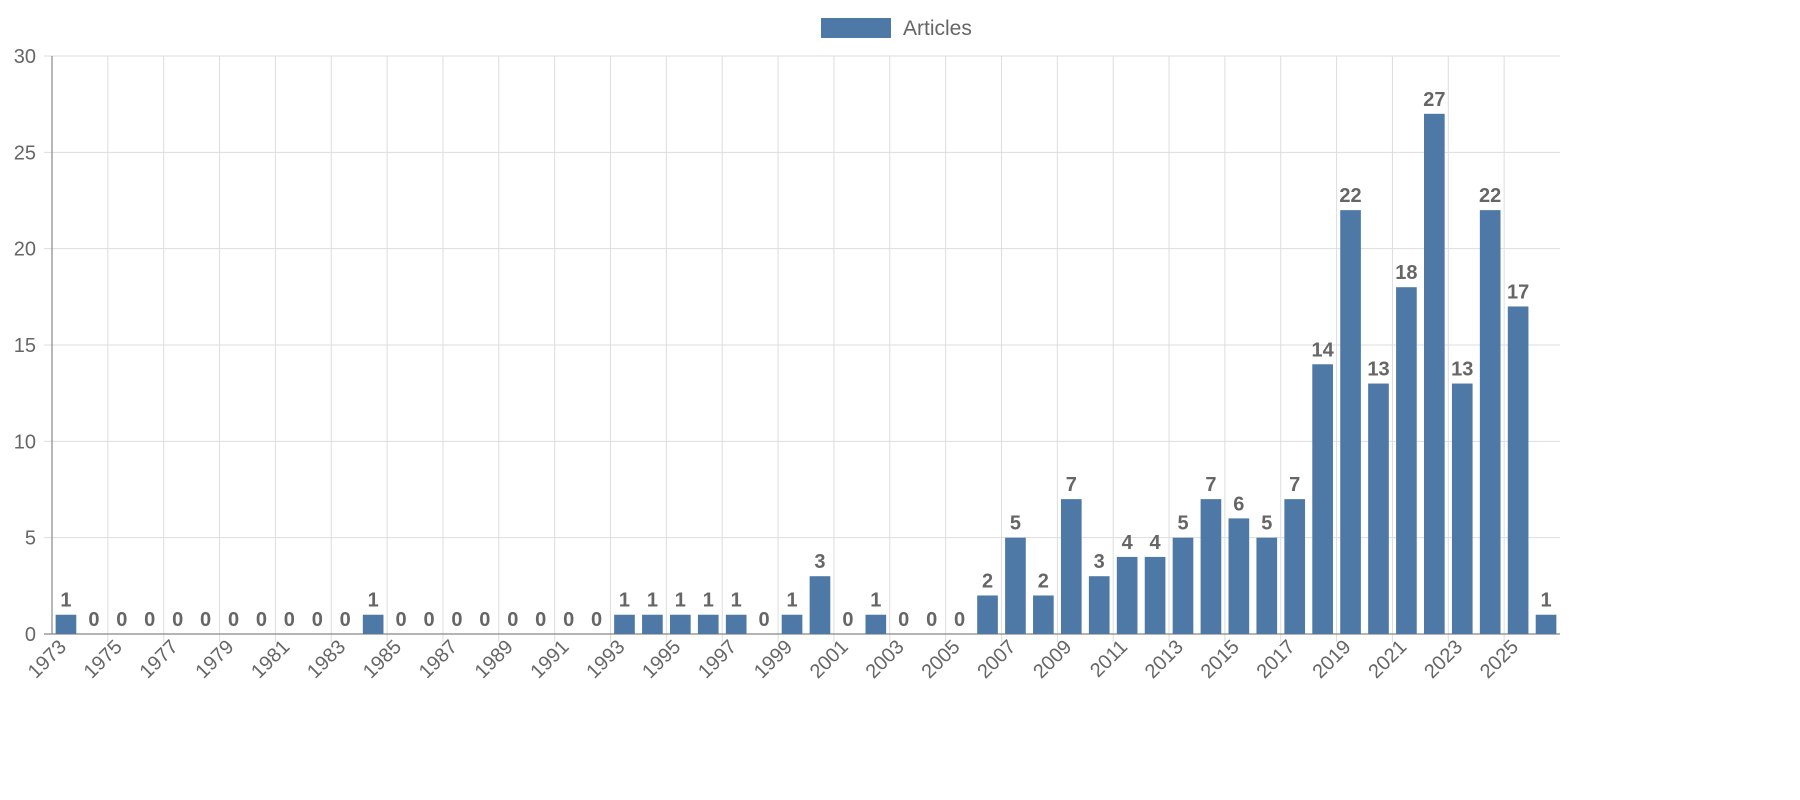 The height and width of the screenshot is (800, 1800). What do you see at coordinates (937, 28) in the screenshot?
I see `legend-label: Articles` at bounding box center [937, 28].